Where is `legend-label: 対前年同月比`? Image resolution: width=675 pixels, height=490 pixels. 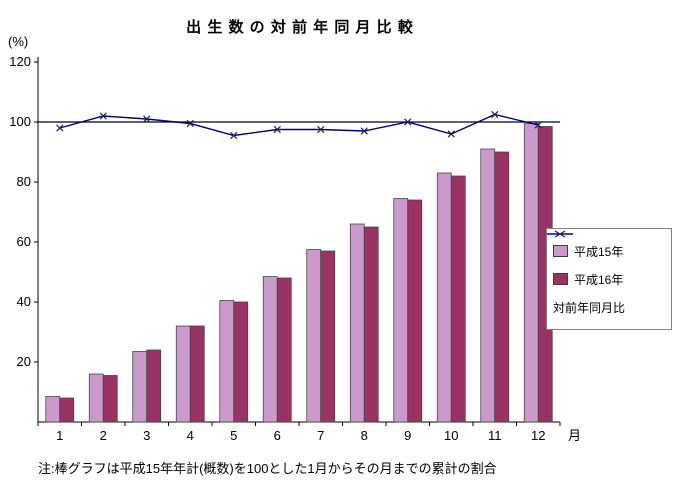 legend-label: 対前年同月比 is located at coordinates (589, 307).